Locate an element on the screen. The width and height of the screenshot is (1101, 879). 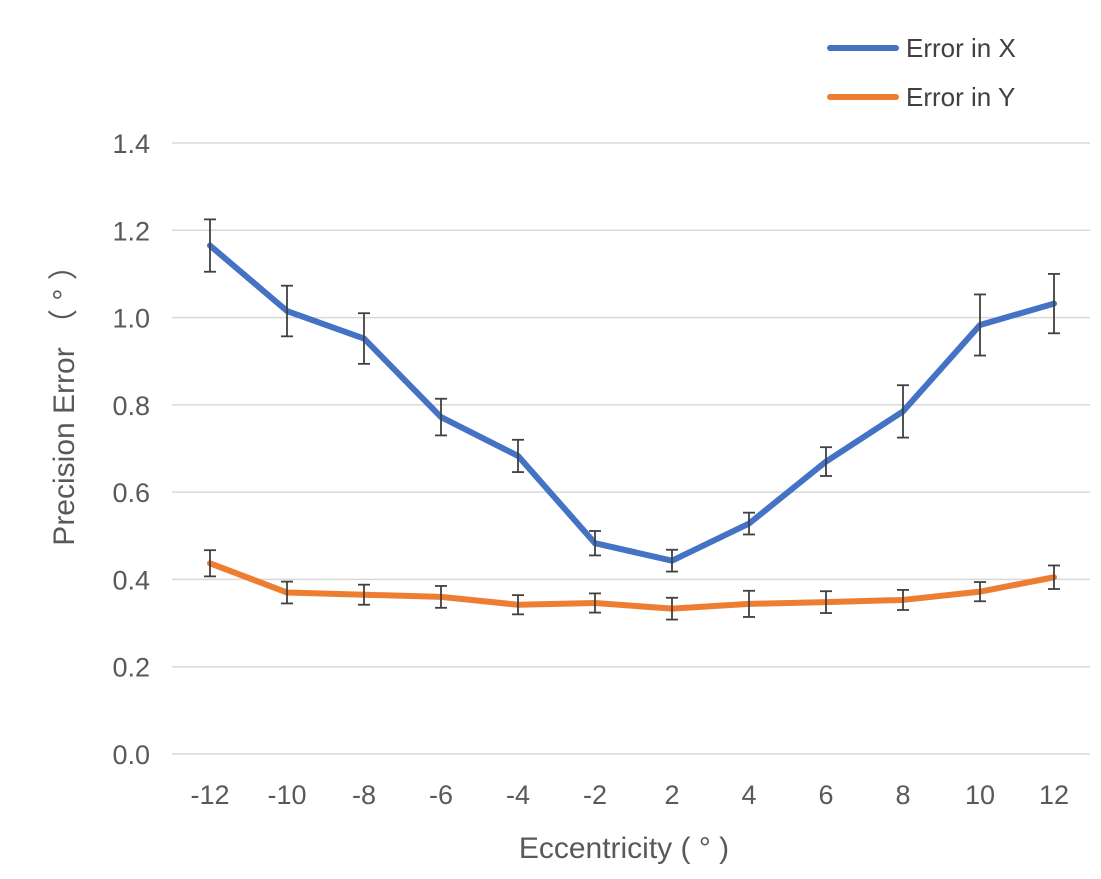
x-axis-title: Eccentricity ( ° ) is located at coordinates (624, 848).